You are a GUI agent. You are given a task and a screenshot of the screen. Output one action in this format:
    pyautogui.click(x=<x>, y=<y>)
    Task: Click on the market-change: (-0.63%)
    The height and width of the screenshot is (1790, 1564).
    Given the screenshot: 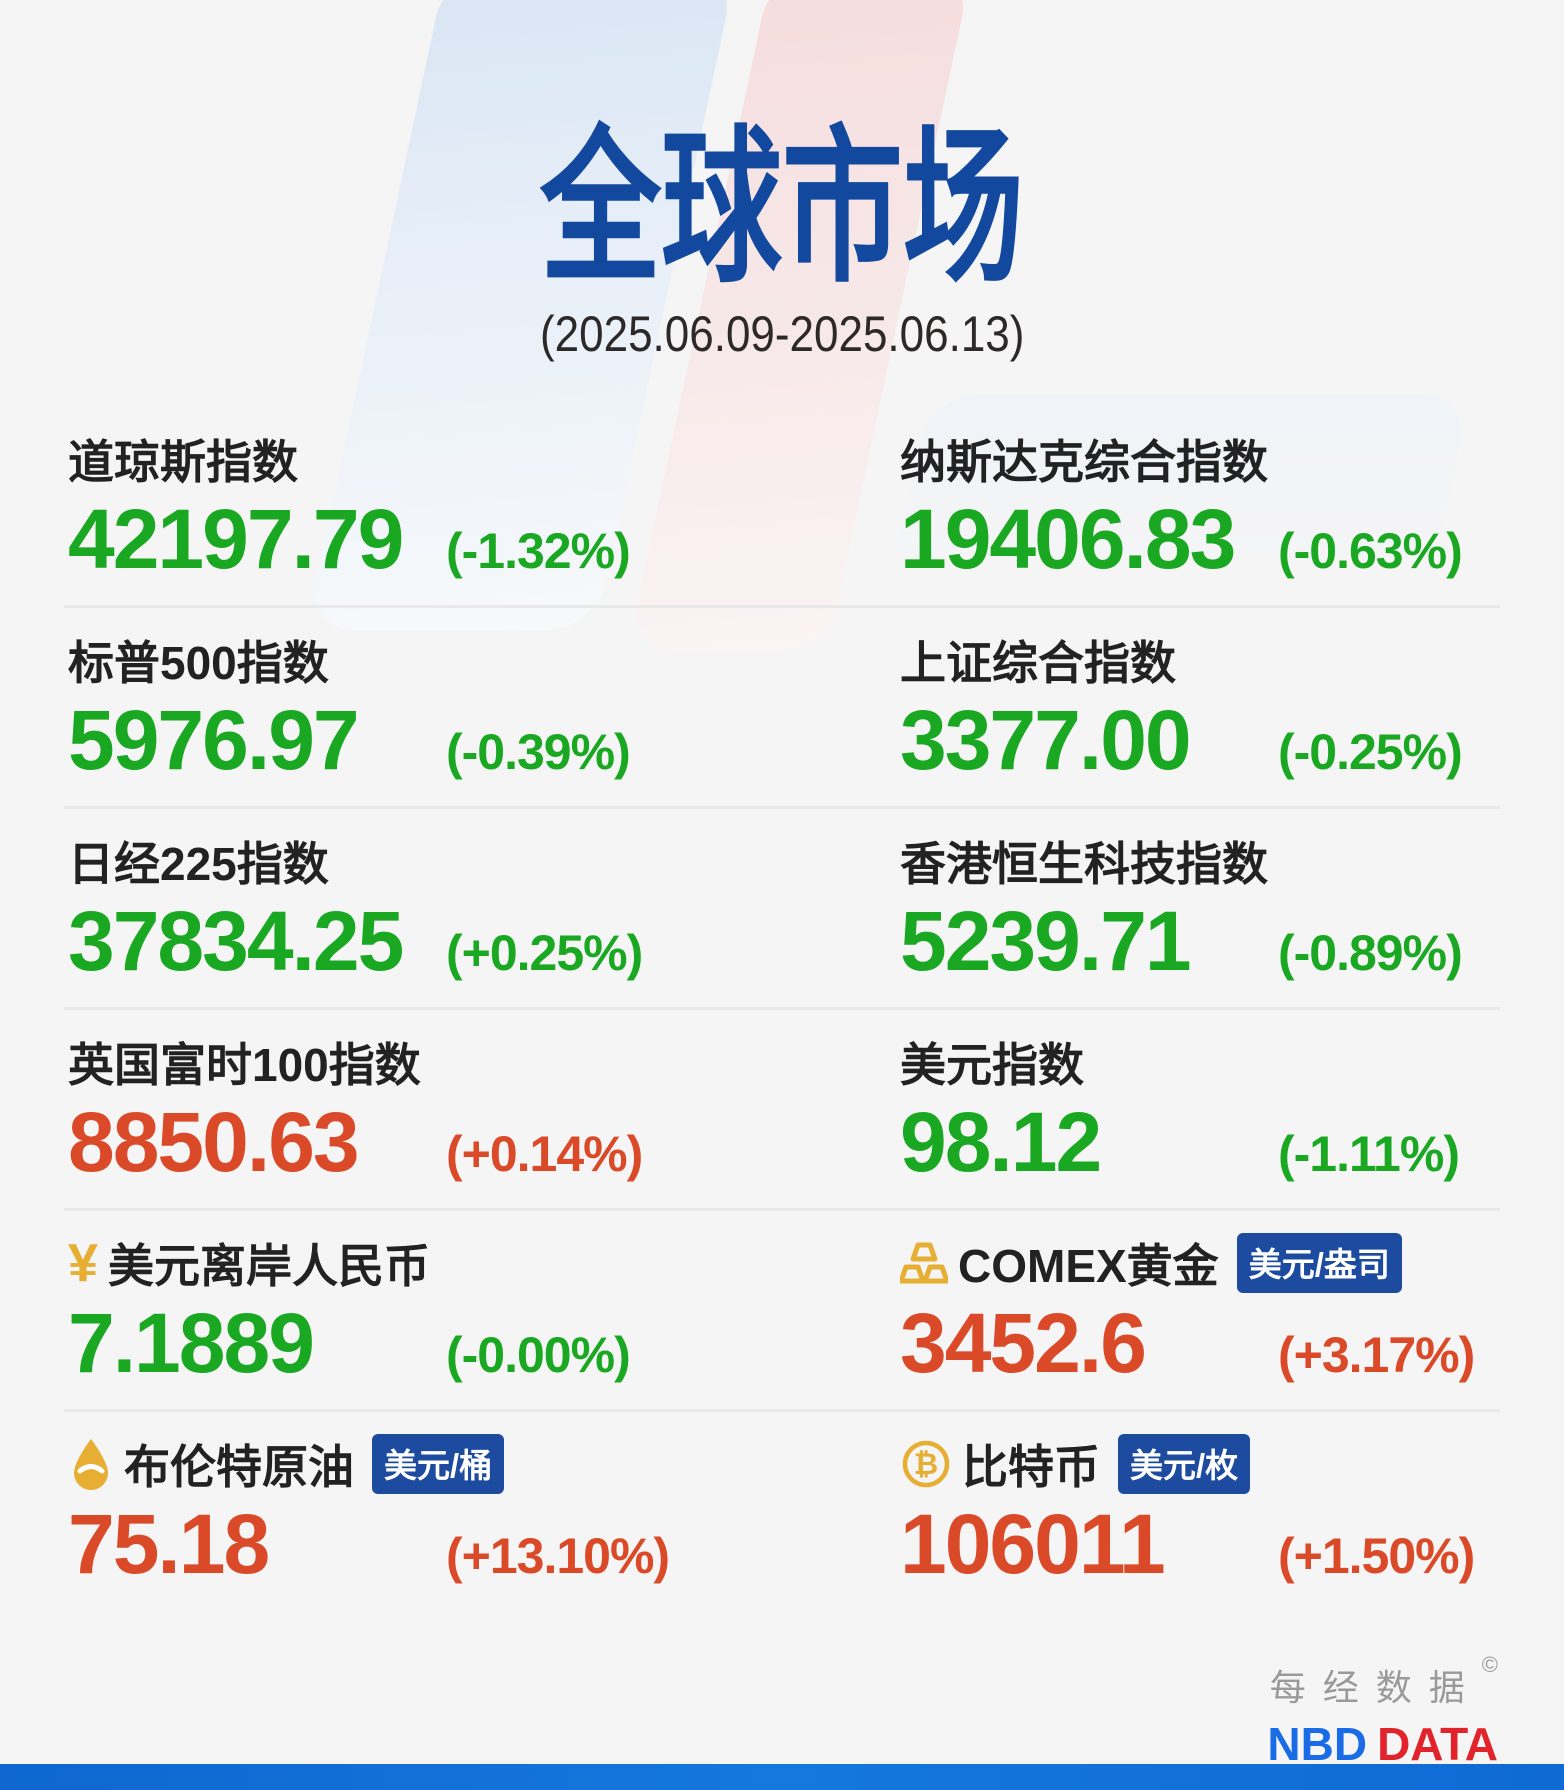 What is the action you would take?
    pyautogui.click(x=1370, y=551)
    